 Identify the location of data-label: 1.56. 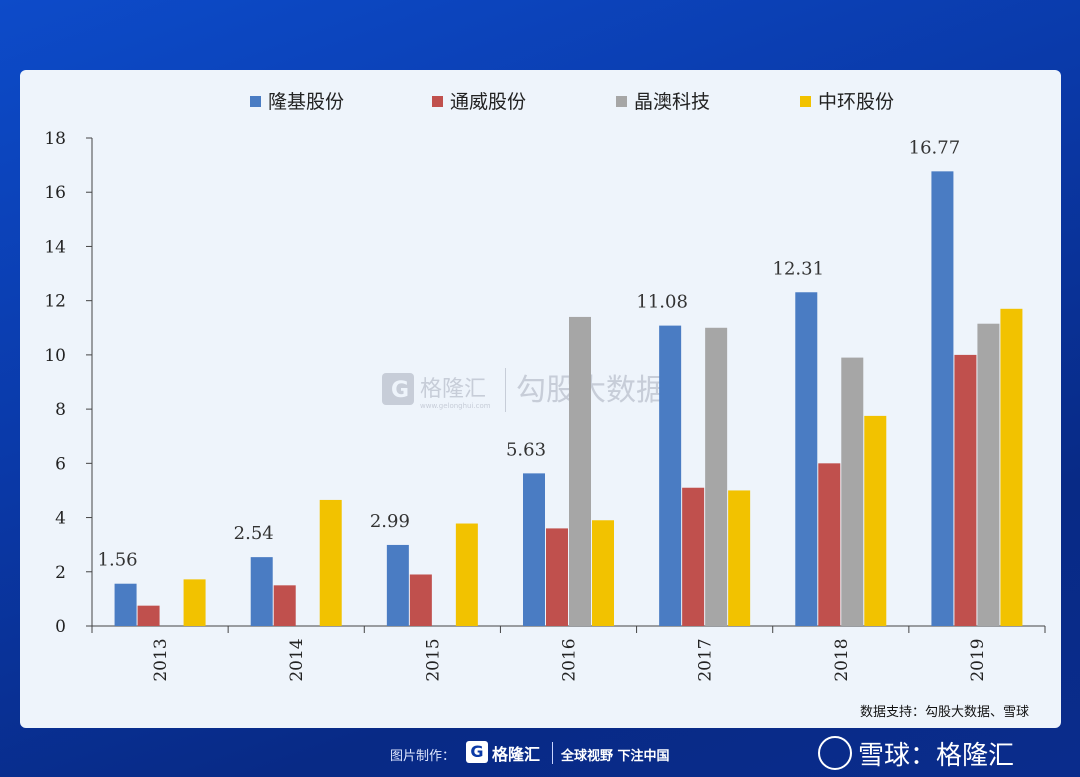
(118, 560).